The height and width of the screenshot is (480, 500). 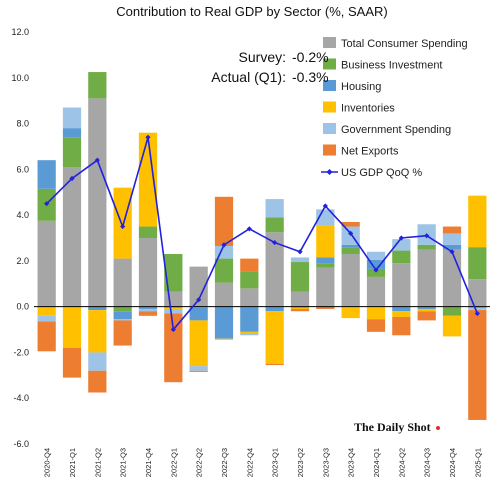 I want to click on y-tick-label: 10.0, so click(x=20, y=78).